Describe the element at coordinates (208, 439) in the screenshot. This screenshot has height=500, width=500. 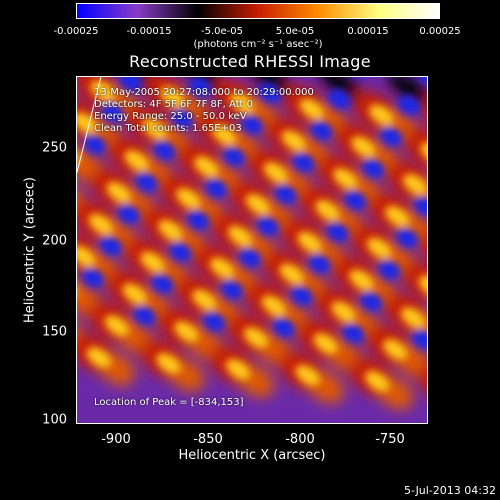
I see `x-tick-label: -850` at that location.